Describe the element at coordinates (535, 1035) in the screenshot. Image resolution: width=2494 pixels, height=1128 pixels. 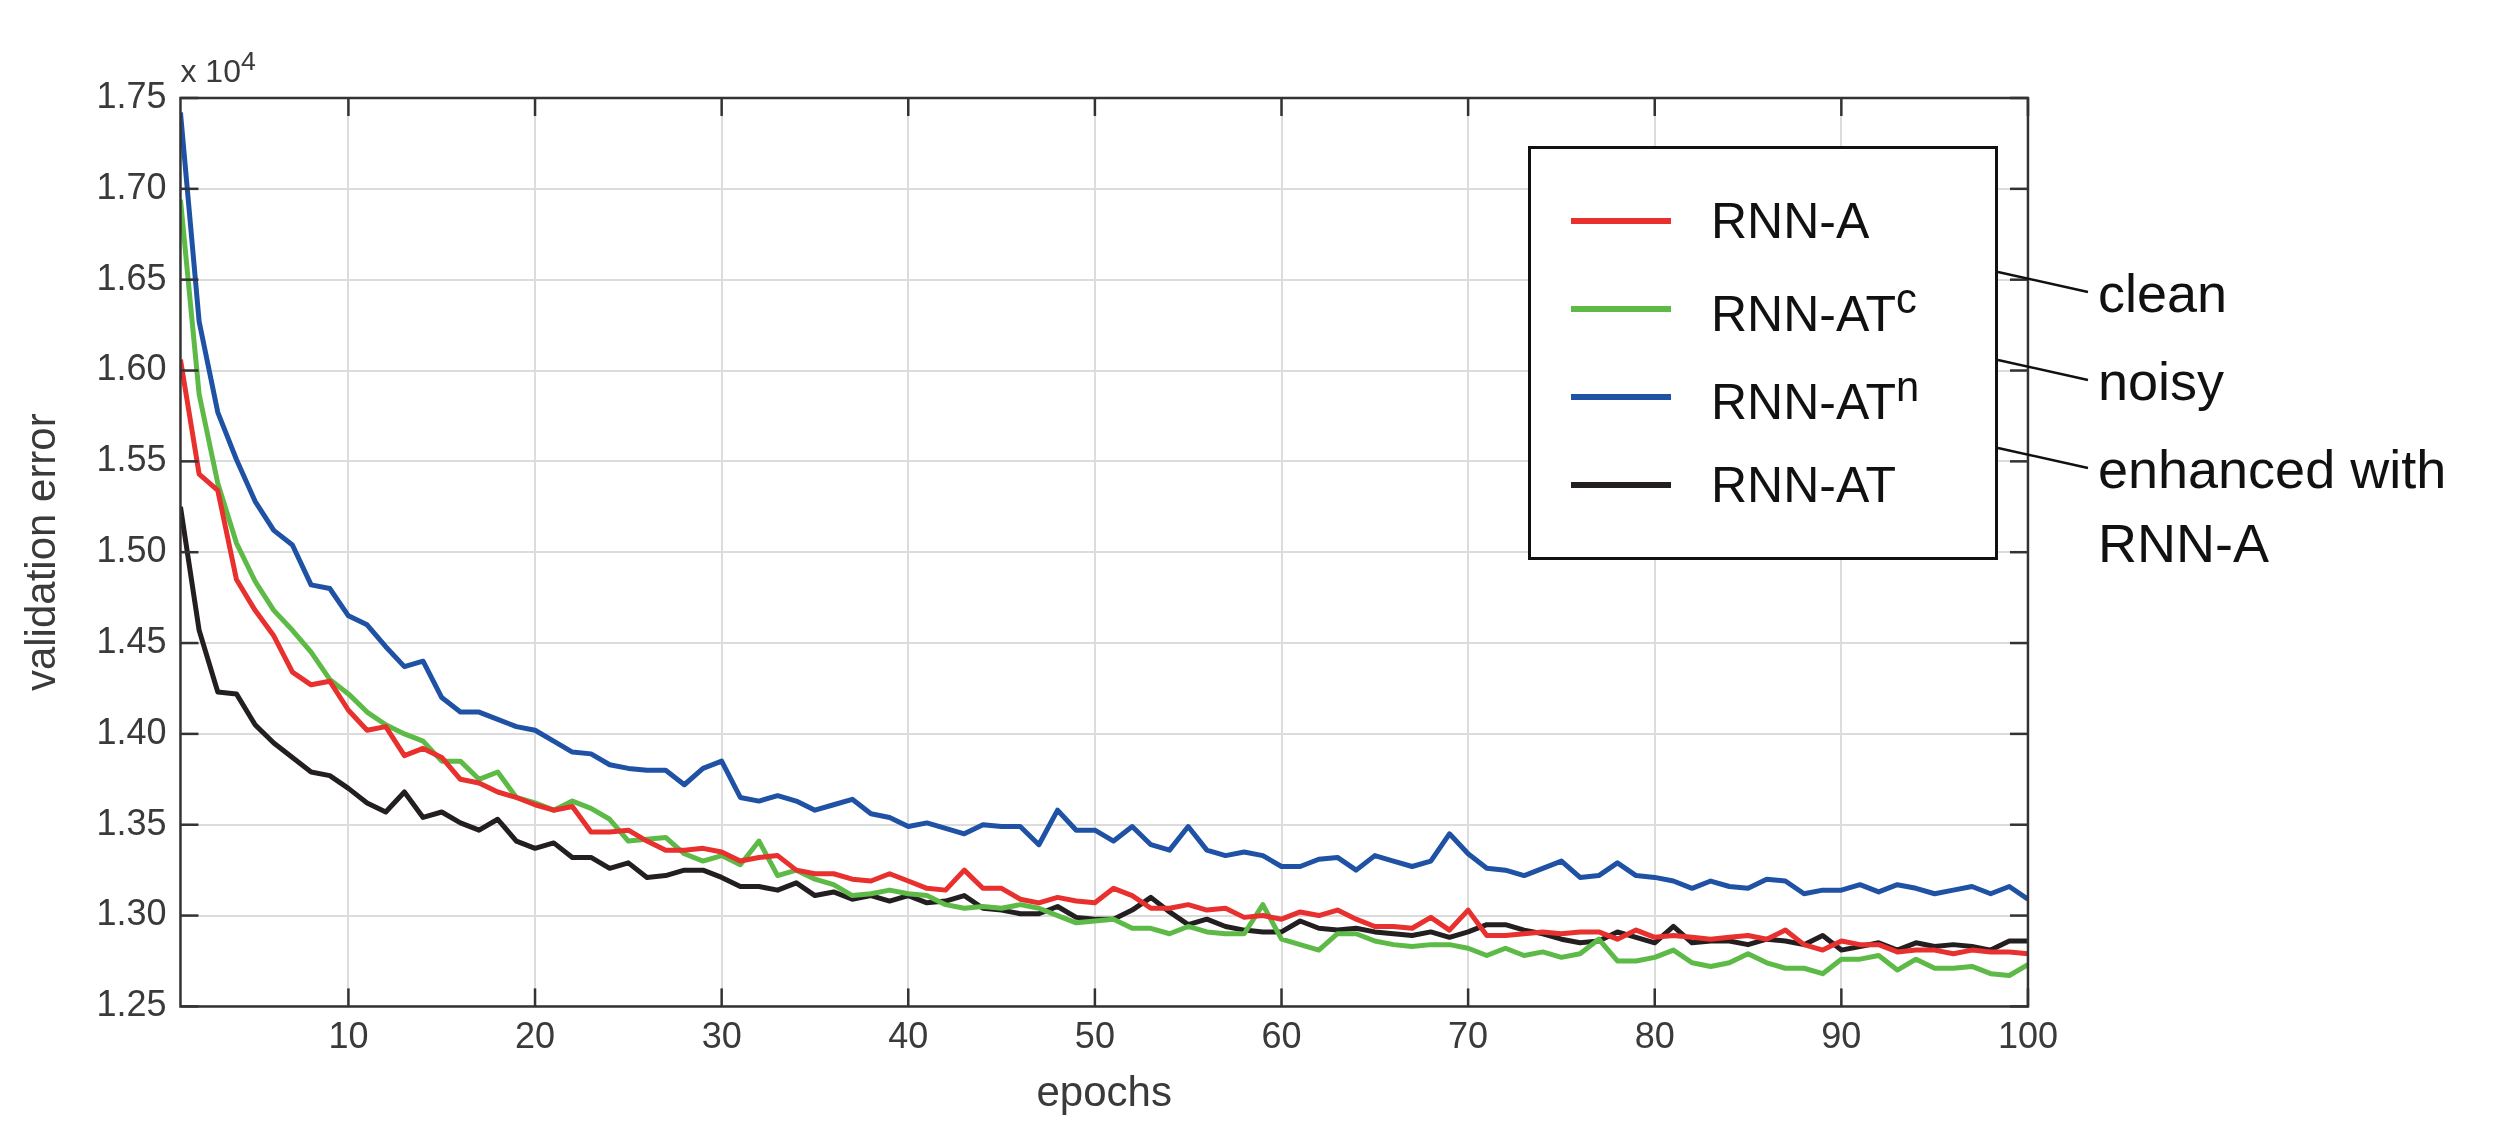
I see `x-tick-label: 20` at that location.